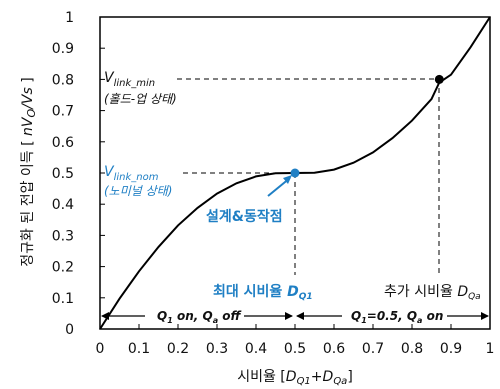 This screenshot has height=389, width=500. Describe the element at coordinates (432, 293) in the screenshot. I see `extra-duty-label: 추가 시비율 DQa` at that location.